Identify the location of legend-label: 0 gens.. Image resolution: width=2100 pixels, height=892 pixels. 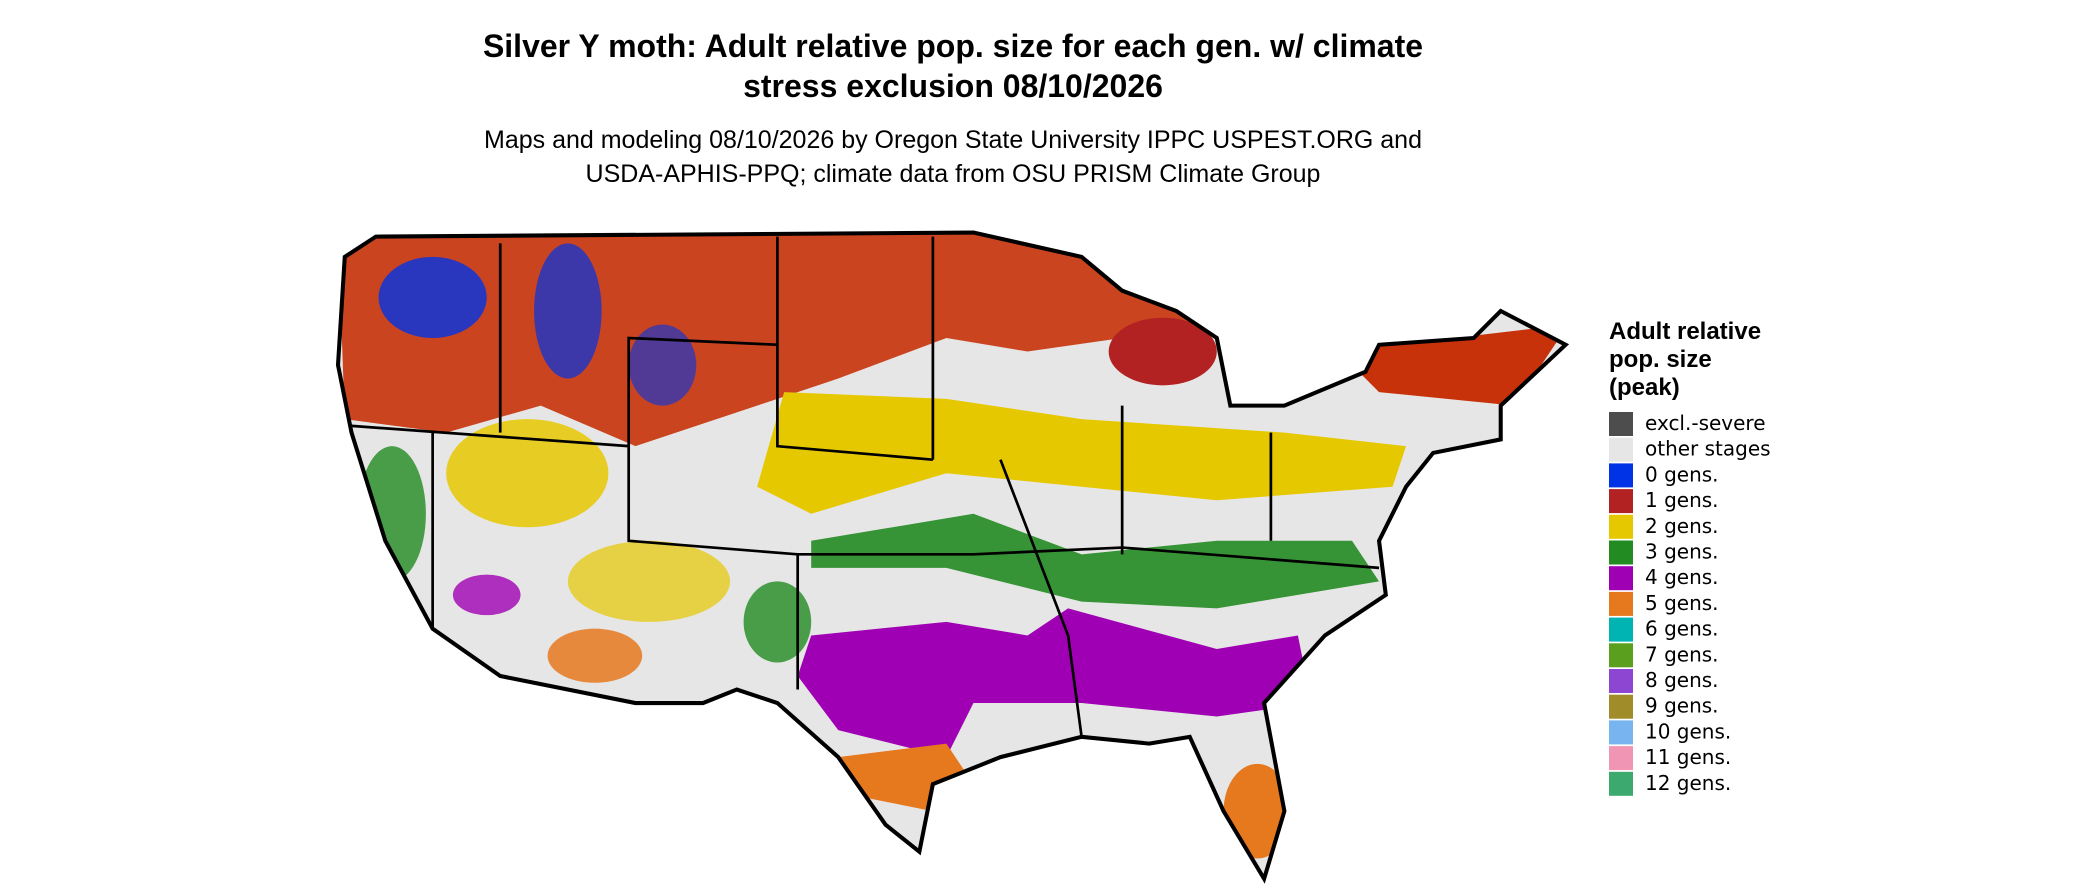
(1682, 474).